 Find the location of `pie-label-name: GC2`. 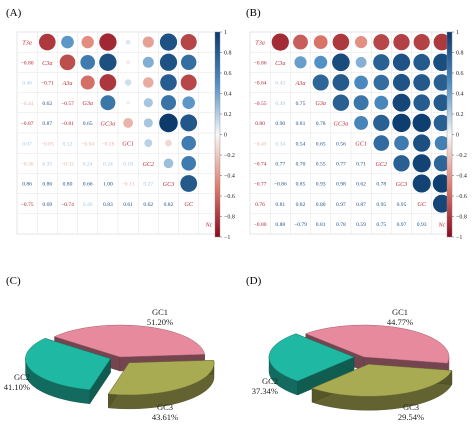

pie-label-name: GC2 is located at coordinates (270, 381).